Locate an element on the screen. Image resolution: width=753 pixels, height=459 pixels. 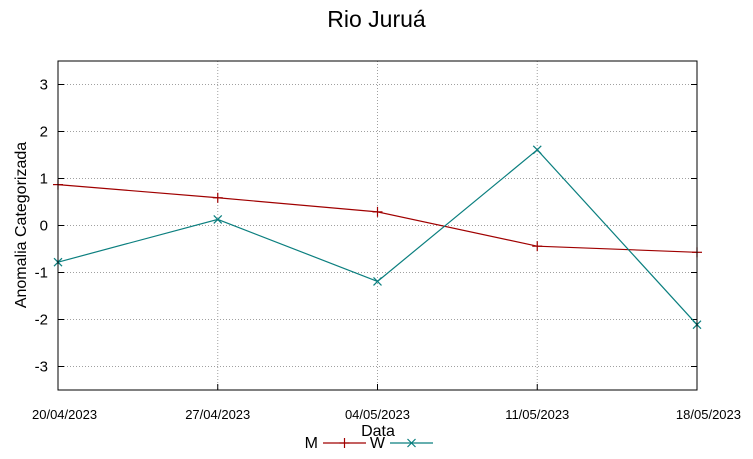
x-tick-label: 18/05/2023 is located at coordinates (708, 414).